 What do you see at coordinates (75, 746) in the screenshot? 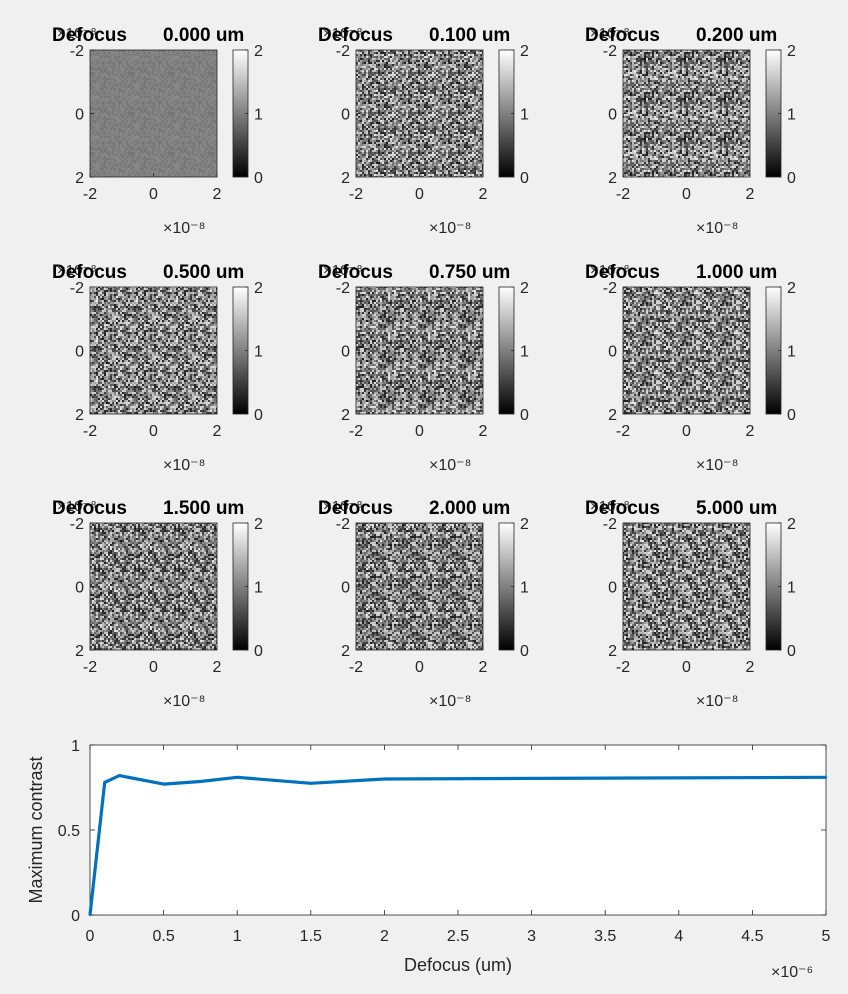
I see `y-tick-label: 1` at bounding box center [75, 746].